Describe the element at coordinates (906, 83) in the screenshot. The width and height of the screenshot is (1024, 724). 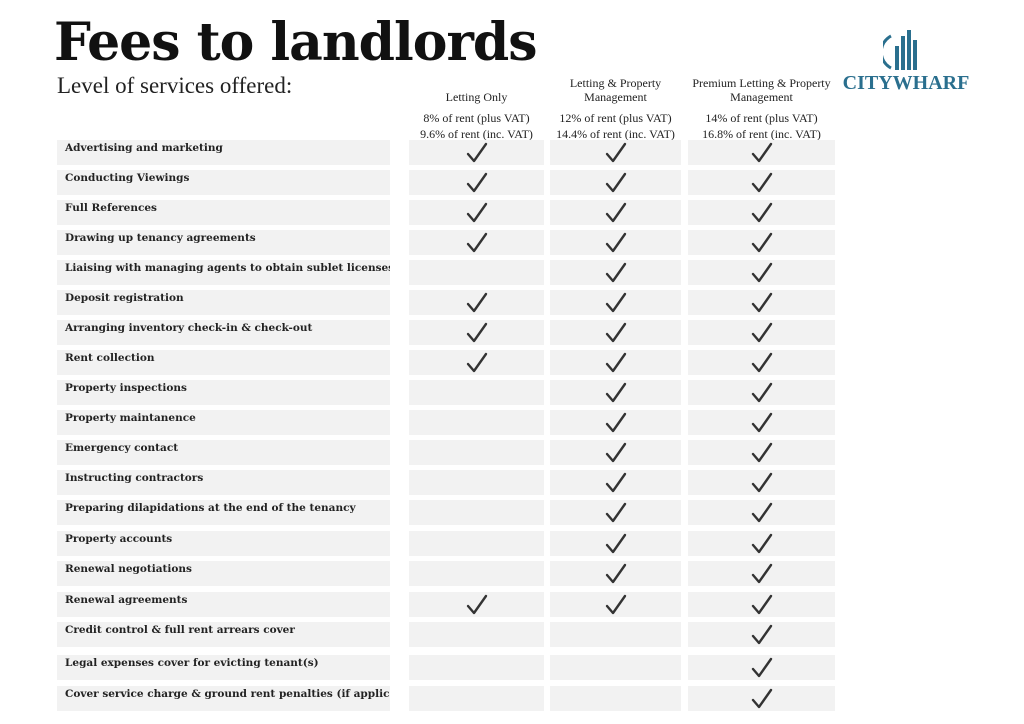
I see `brand-name: CITYWHARF` at that location.